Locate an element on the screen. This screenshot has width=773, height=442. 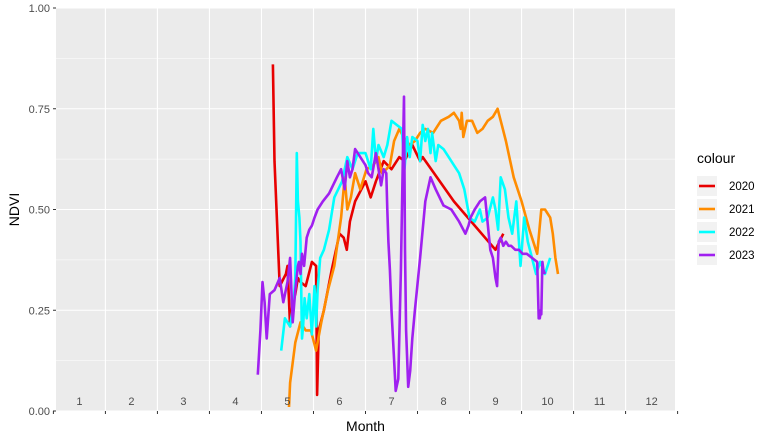
x-tick-label: 4 is located at coordinates (235, 402).